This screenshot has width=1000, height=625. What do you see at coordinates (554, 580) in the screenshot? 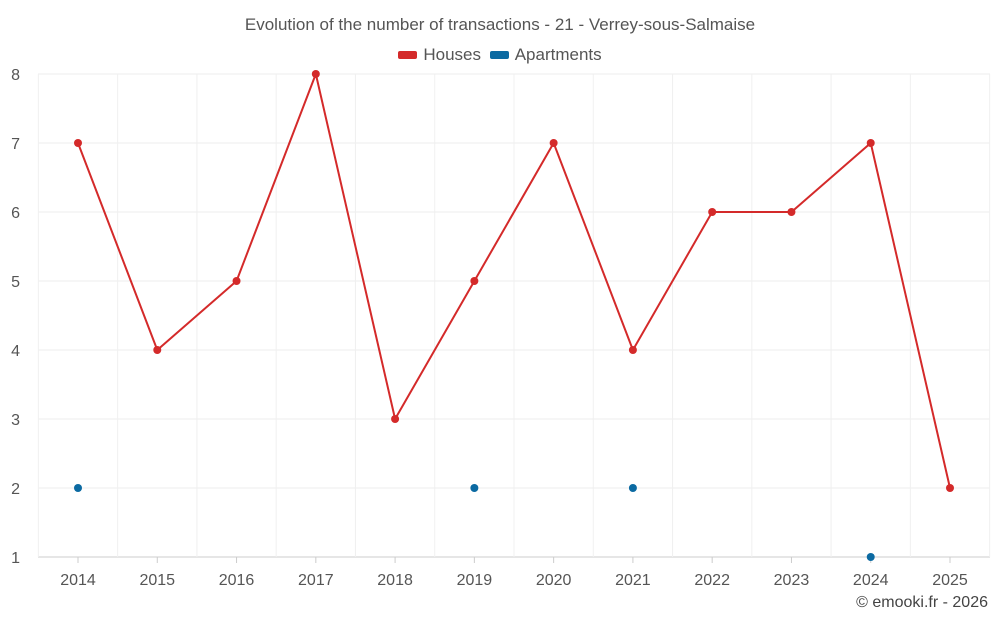
I see `x-tick-label: 2020` at bounding box center [554, 580].